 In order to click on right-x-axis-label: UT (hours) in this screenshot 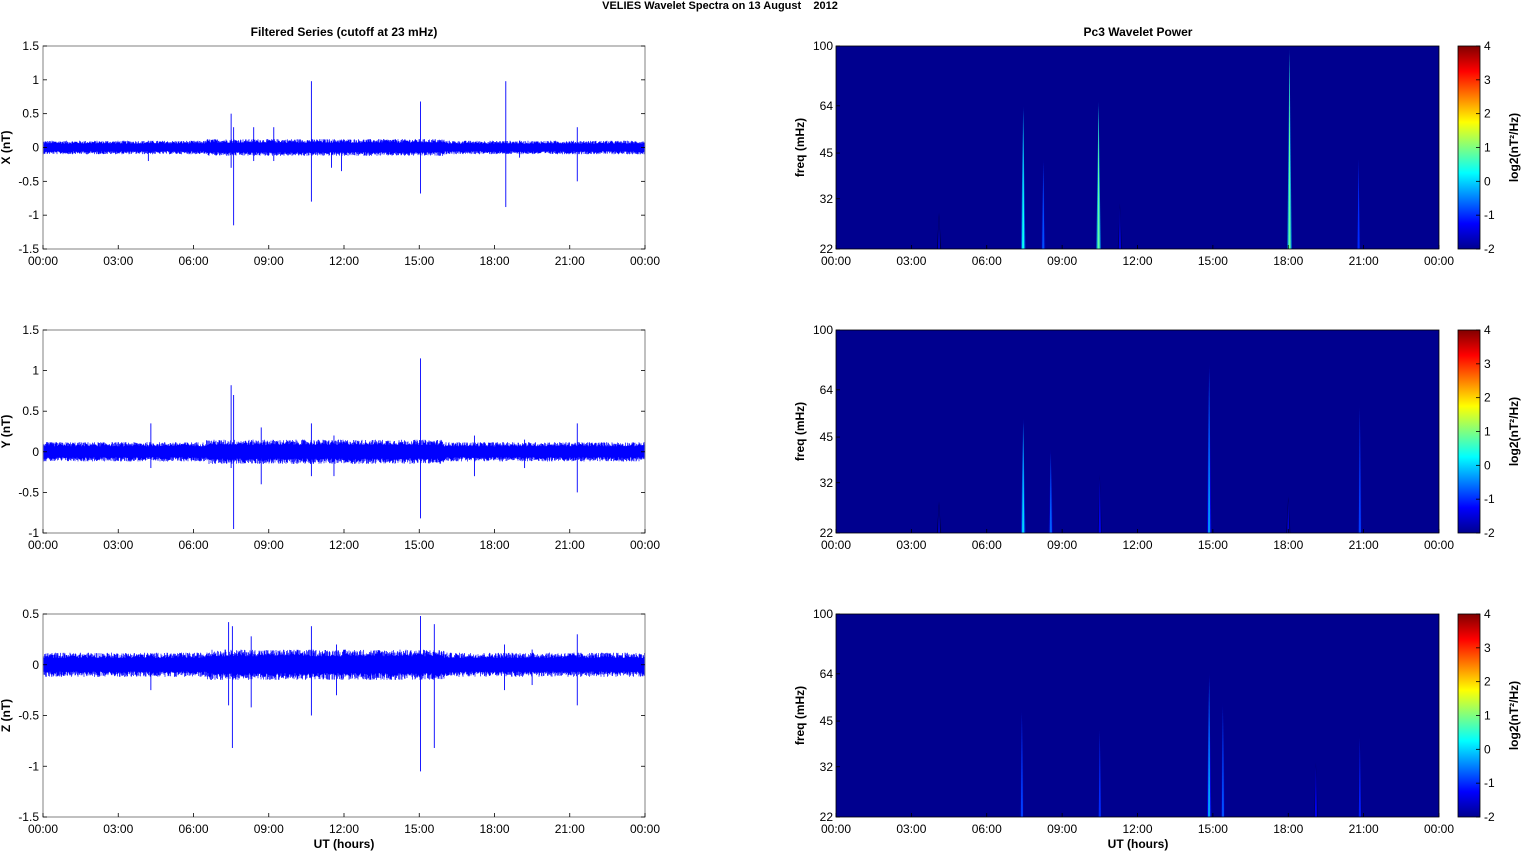, I will do `click(1138, 844)`.